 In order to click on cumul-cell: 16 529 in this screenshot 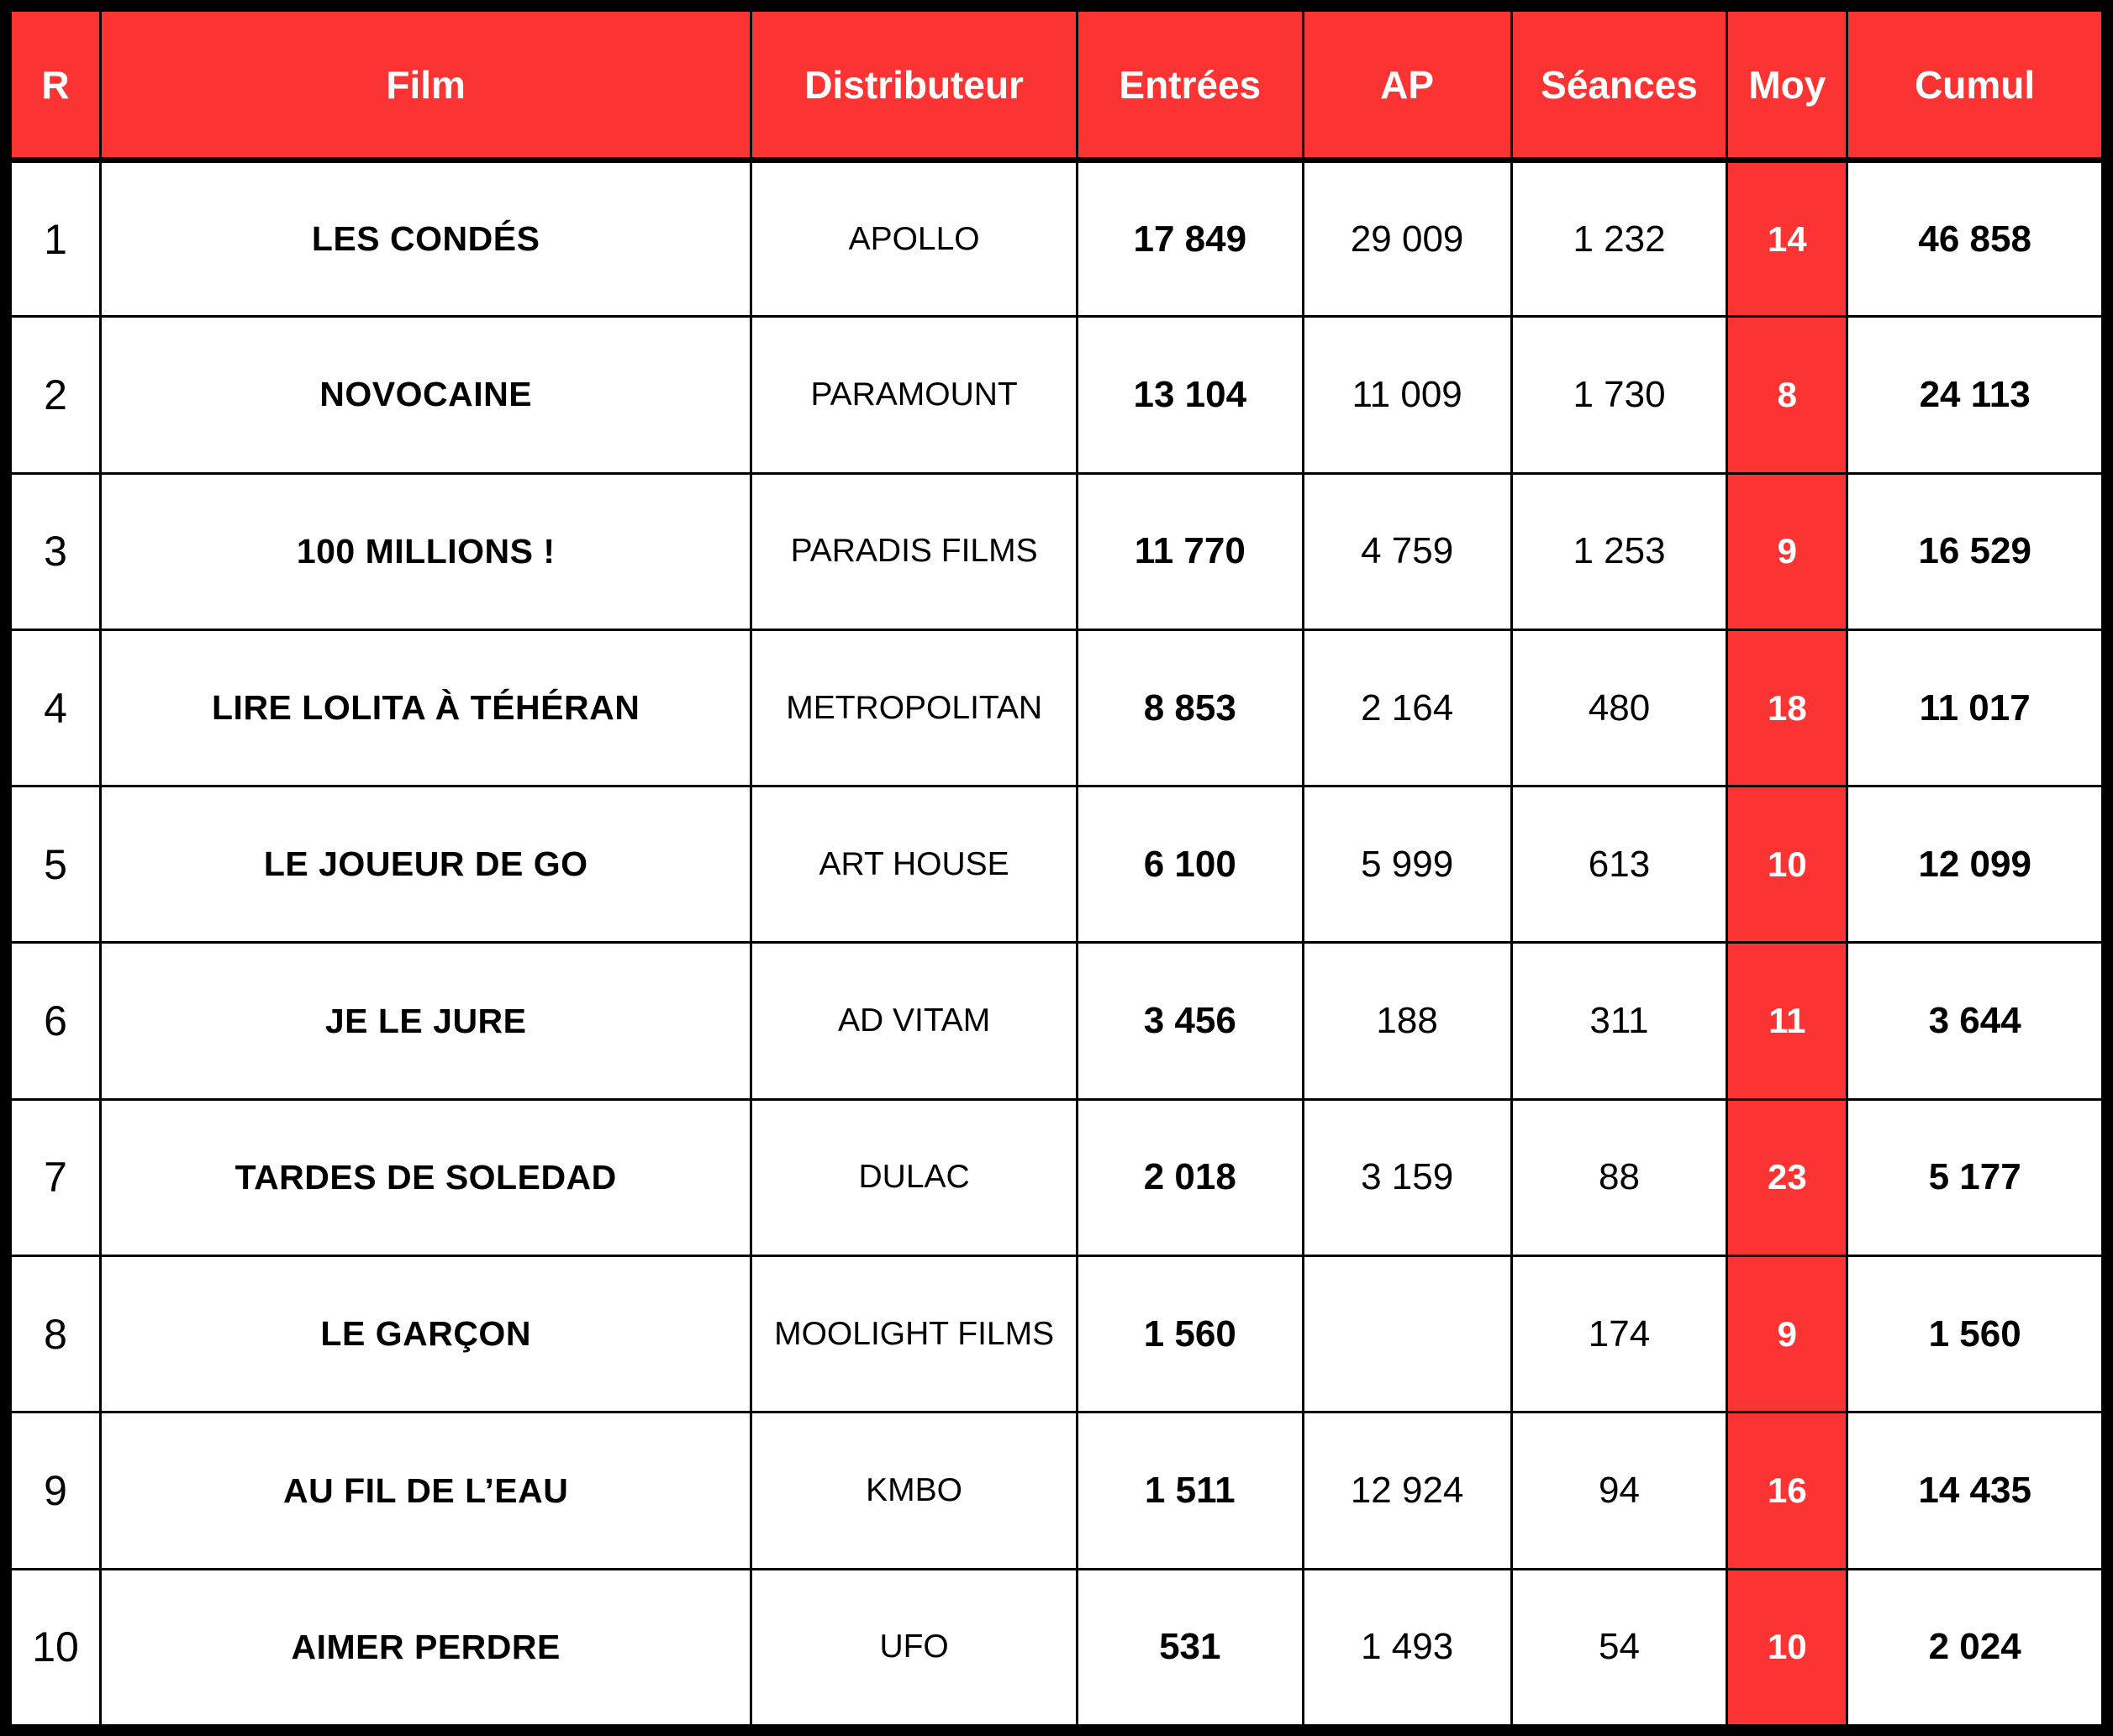, I will do `click(1975, 551)`.